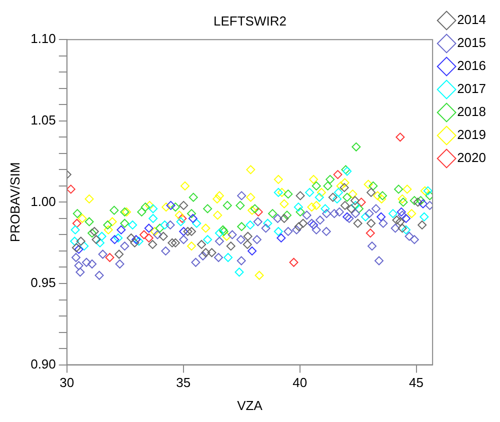 This screenshot has width=500, height=422. What do you see at coordinates (250, 405) in the screenshot?
I see `x-axis-title: VZA` at bounding box center [250, 405].